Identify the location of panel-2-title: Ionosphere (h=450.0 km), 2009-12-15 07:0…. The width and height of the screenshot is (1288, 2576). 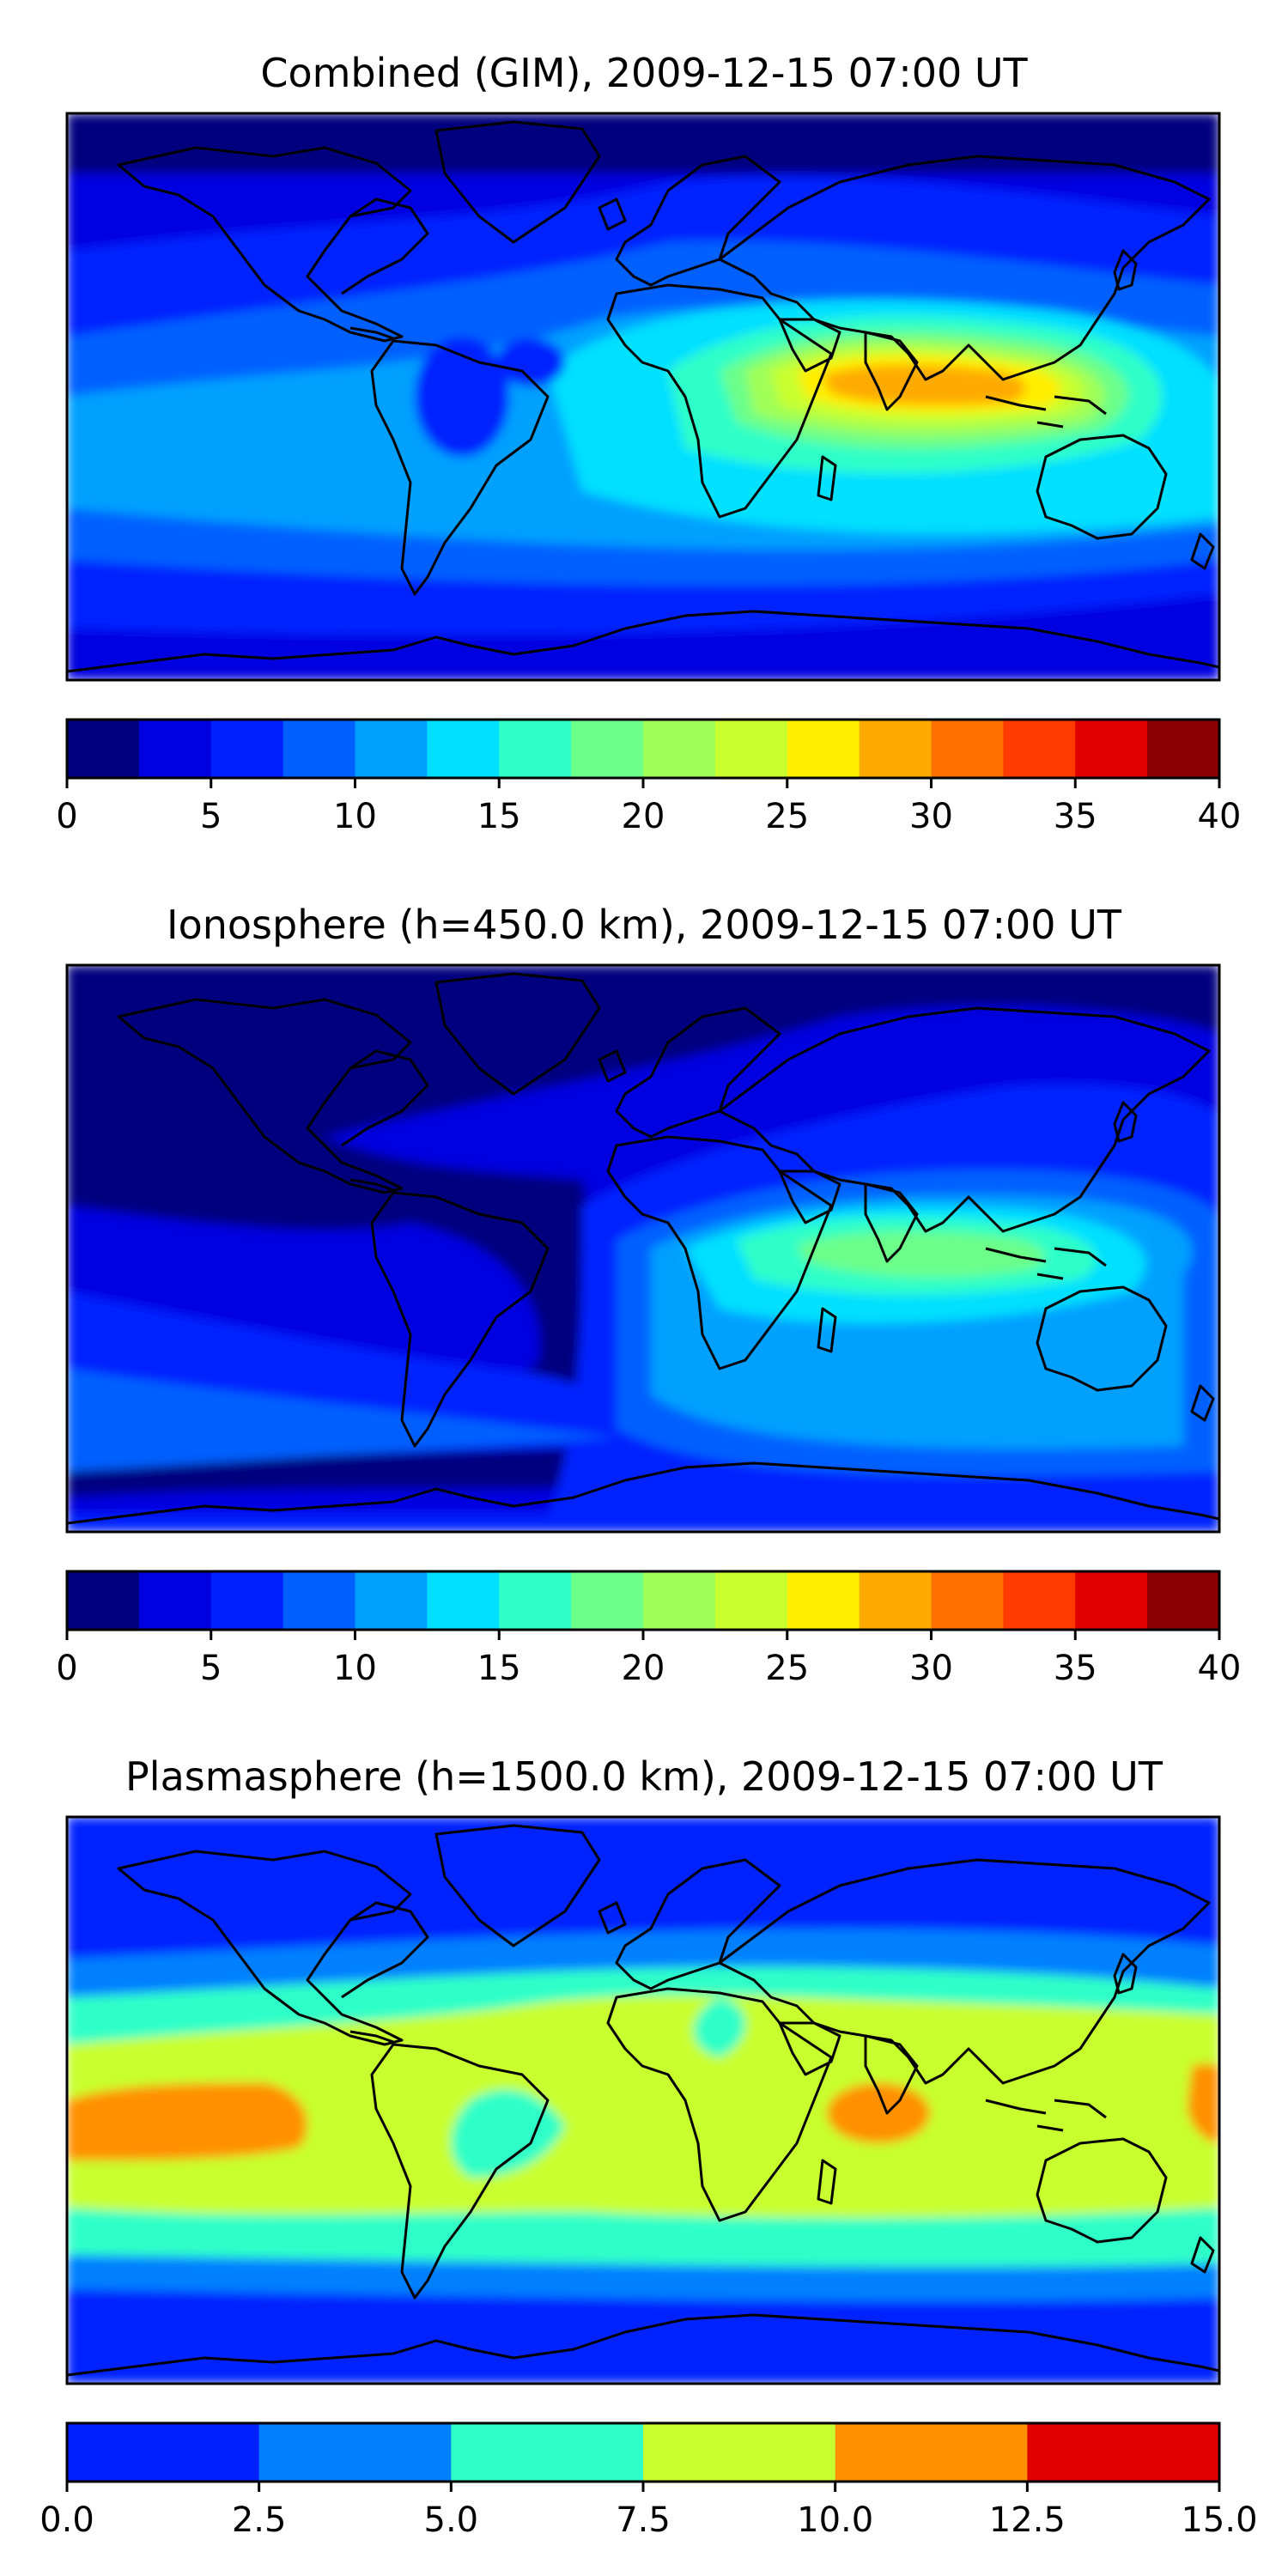
(644, 925).